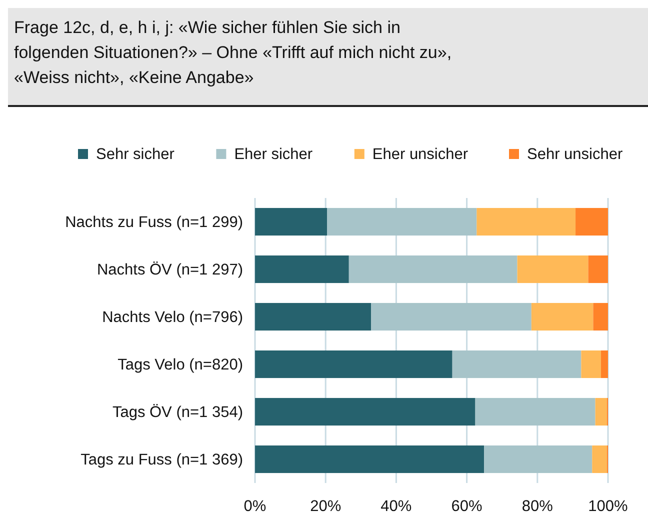 The height and width of the screenshot is (523, 648). Describe the element at coordinates (575, 154) in the screenshot. I see `legend-label: Sehr unsicher` at that location.